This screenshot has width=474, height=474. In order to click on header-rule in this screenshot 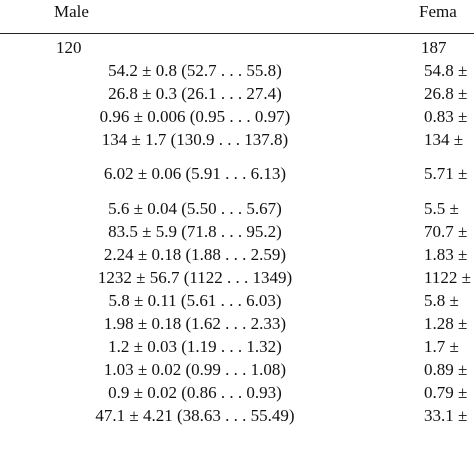, I will do `click(237, 33)`.